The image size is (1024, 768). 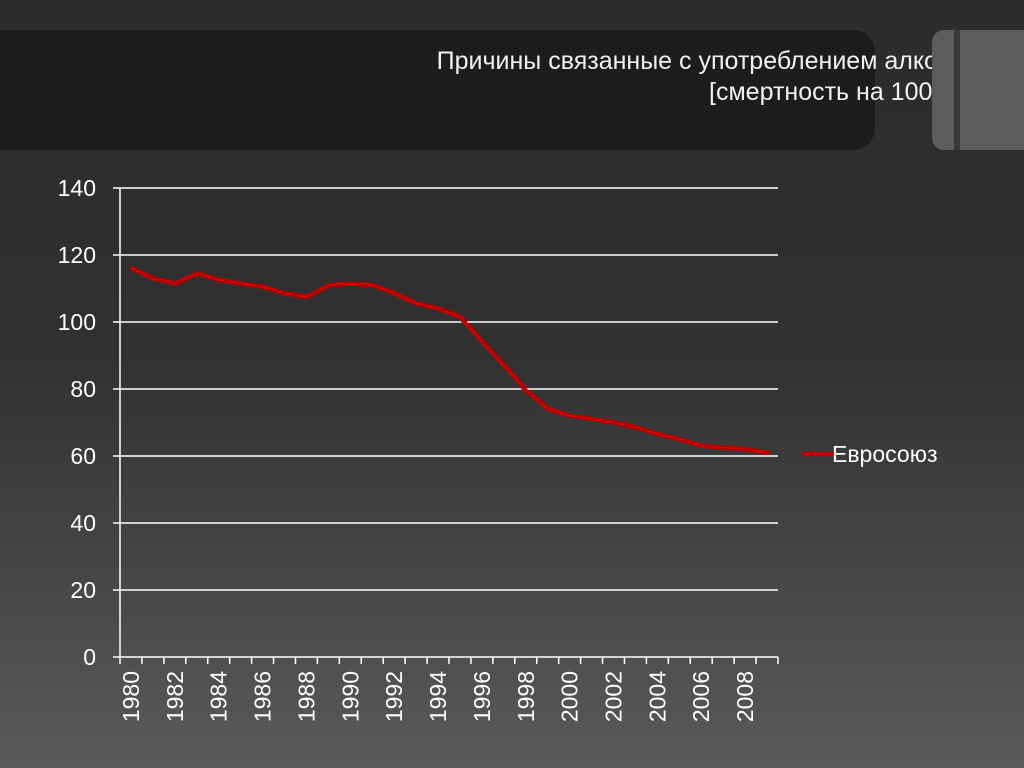 What do you see at coordinates (83, 590) in the screenshot?
I see `y-tick-label: 20` at bounding box center [83, 590].